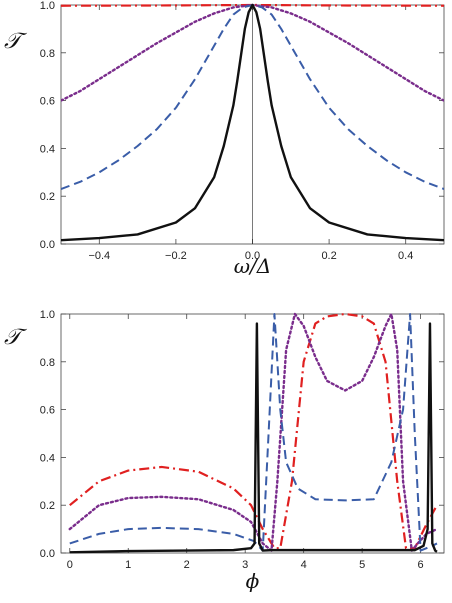 The image size is (452, 603). I want to click on x-tick-label: 0, so click(70, 565).